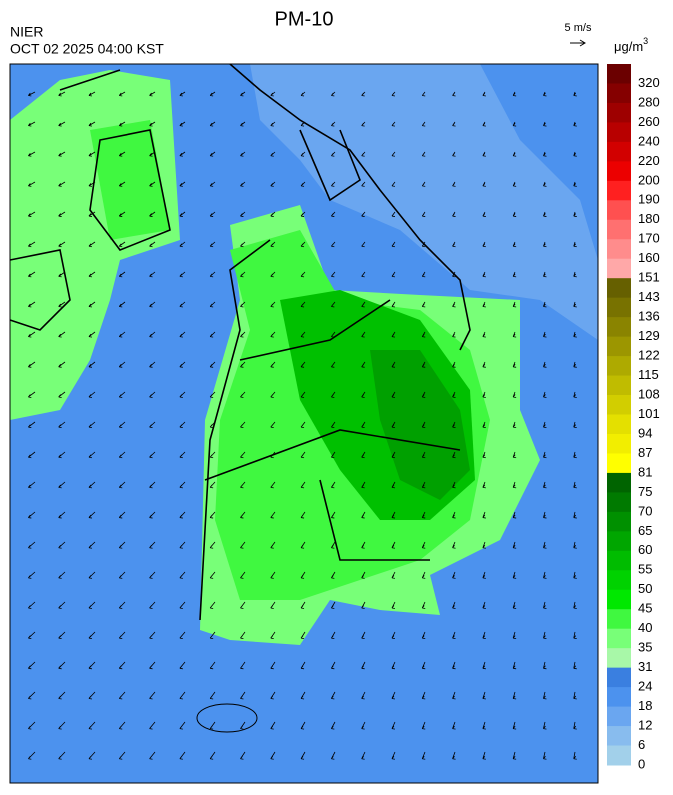 The width and height of the screenshot is (673, 795). What do you see at coordinates (645, 608) in the screenshot?
I see `legend-label: 45` at bounding box center [645, 608].